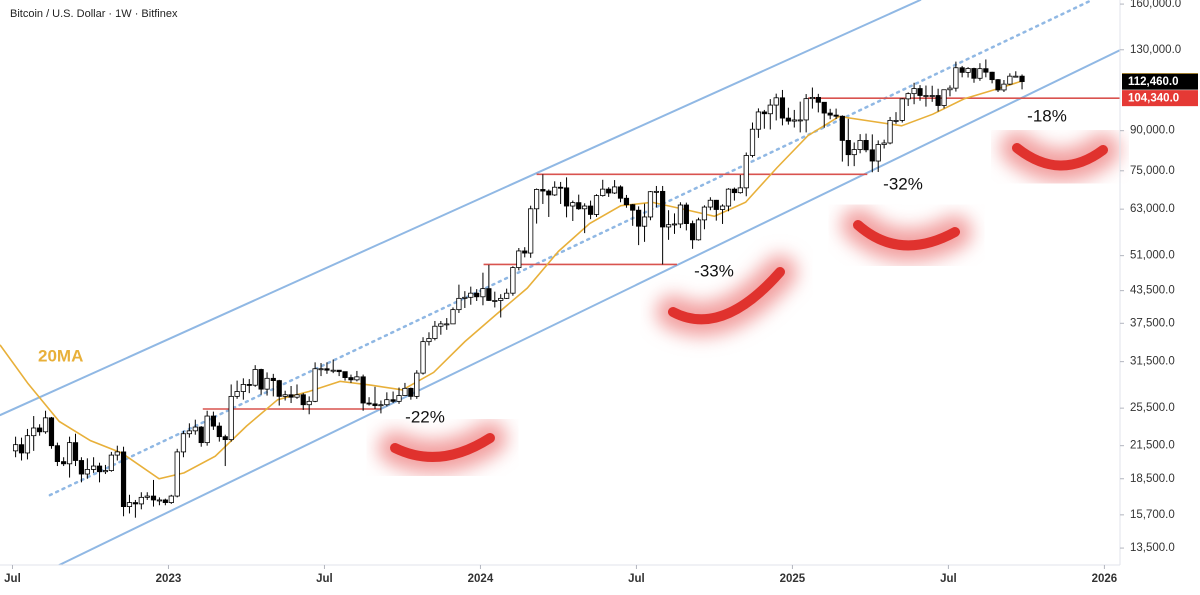 Image resolution: width=1200 pixels, height=595 pixels. I want to click on y-tick-label: 90,000.0, so click(1152, 131).